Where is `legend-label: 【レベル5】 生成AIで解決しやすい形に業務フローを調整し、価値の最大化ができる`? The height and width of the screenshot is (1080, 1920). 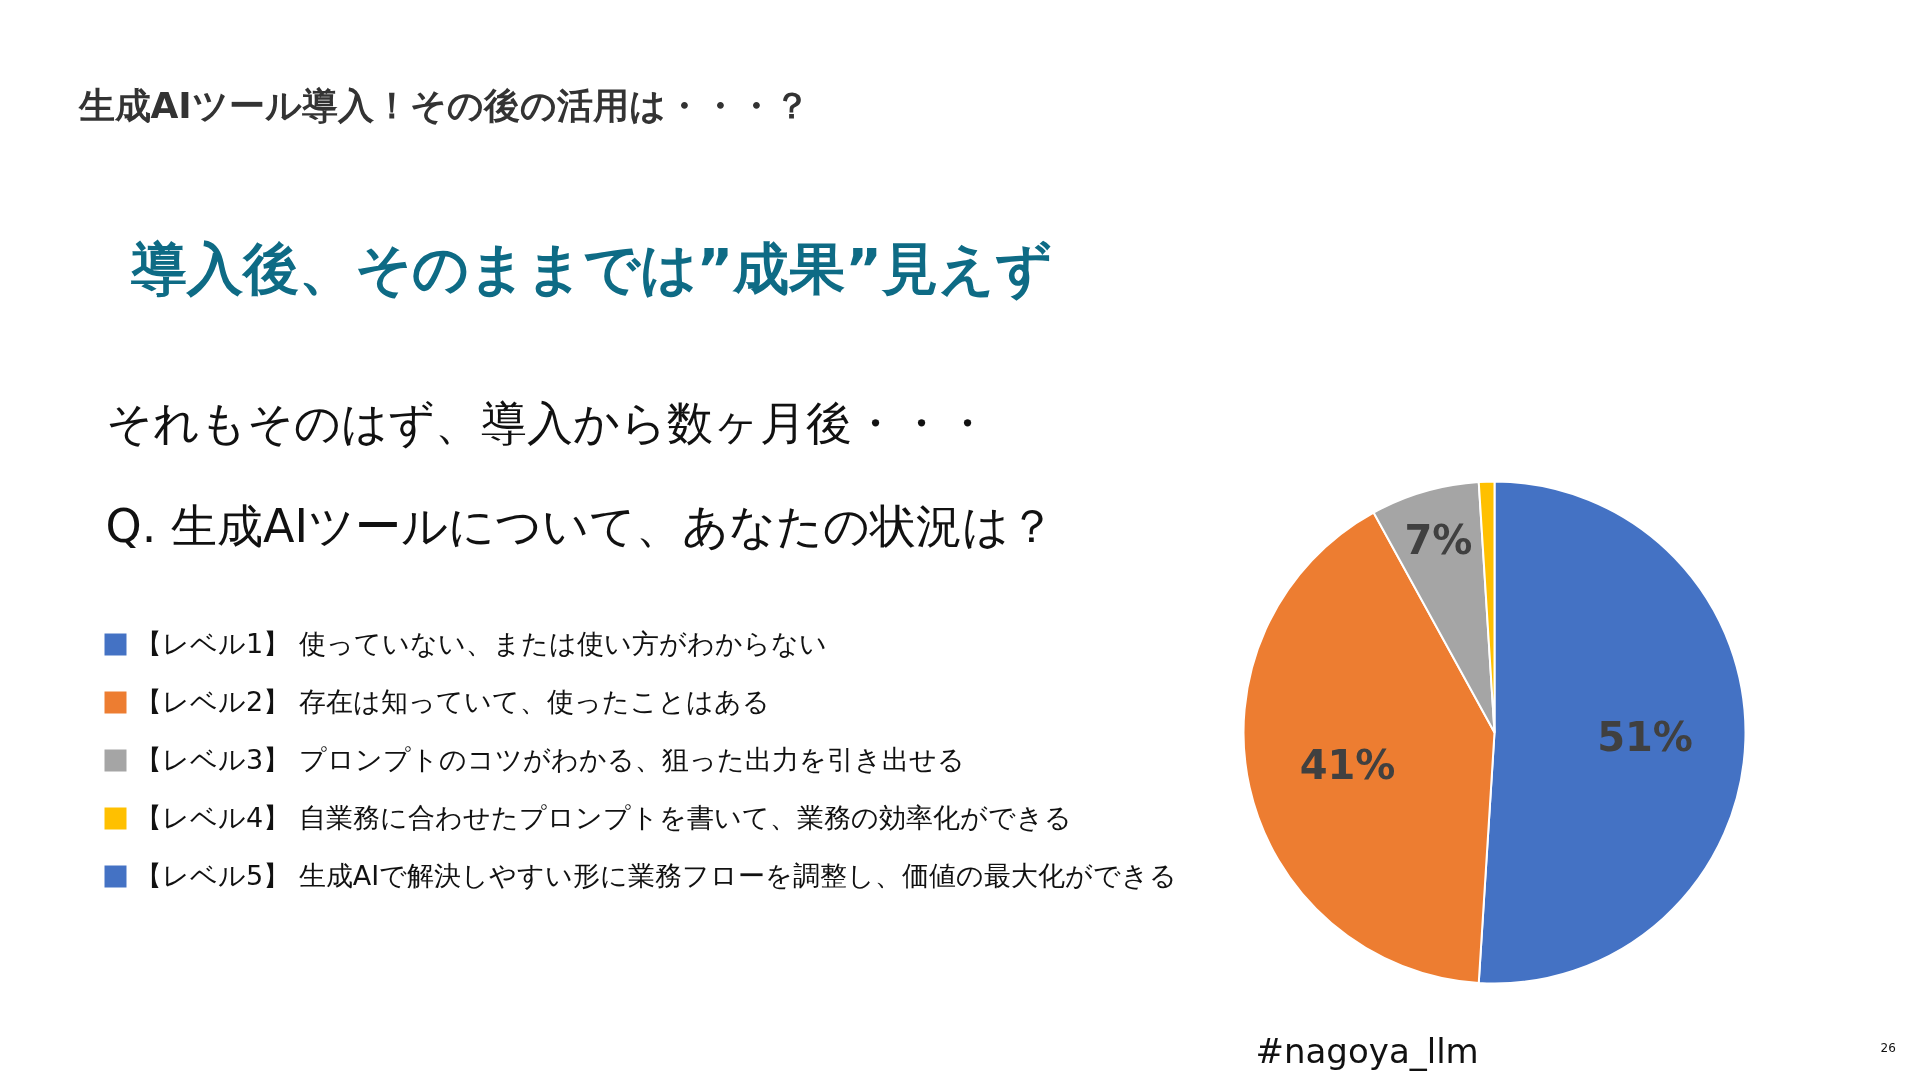 legend-label: 【レベル5】 生成AIで解決しやすい形に業務フローを調整し、価値の最大化ができる is located at coordinates (656, 876).